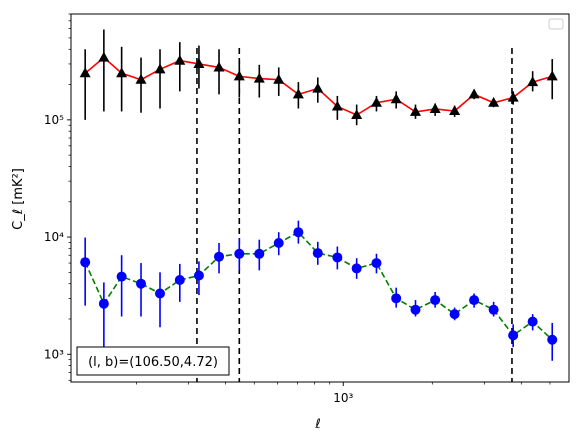  Describe the element at coordinates (18, 199) in the screenshot. I see `y-axis-label: C_ℓ [mK²]` at that location.